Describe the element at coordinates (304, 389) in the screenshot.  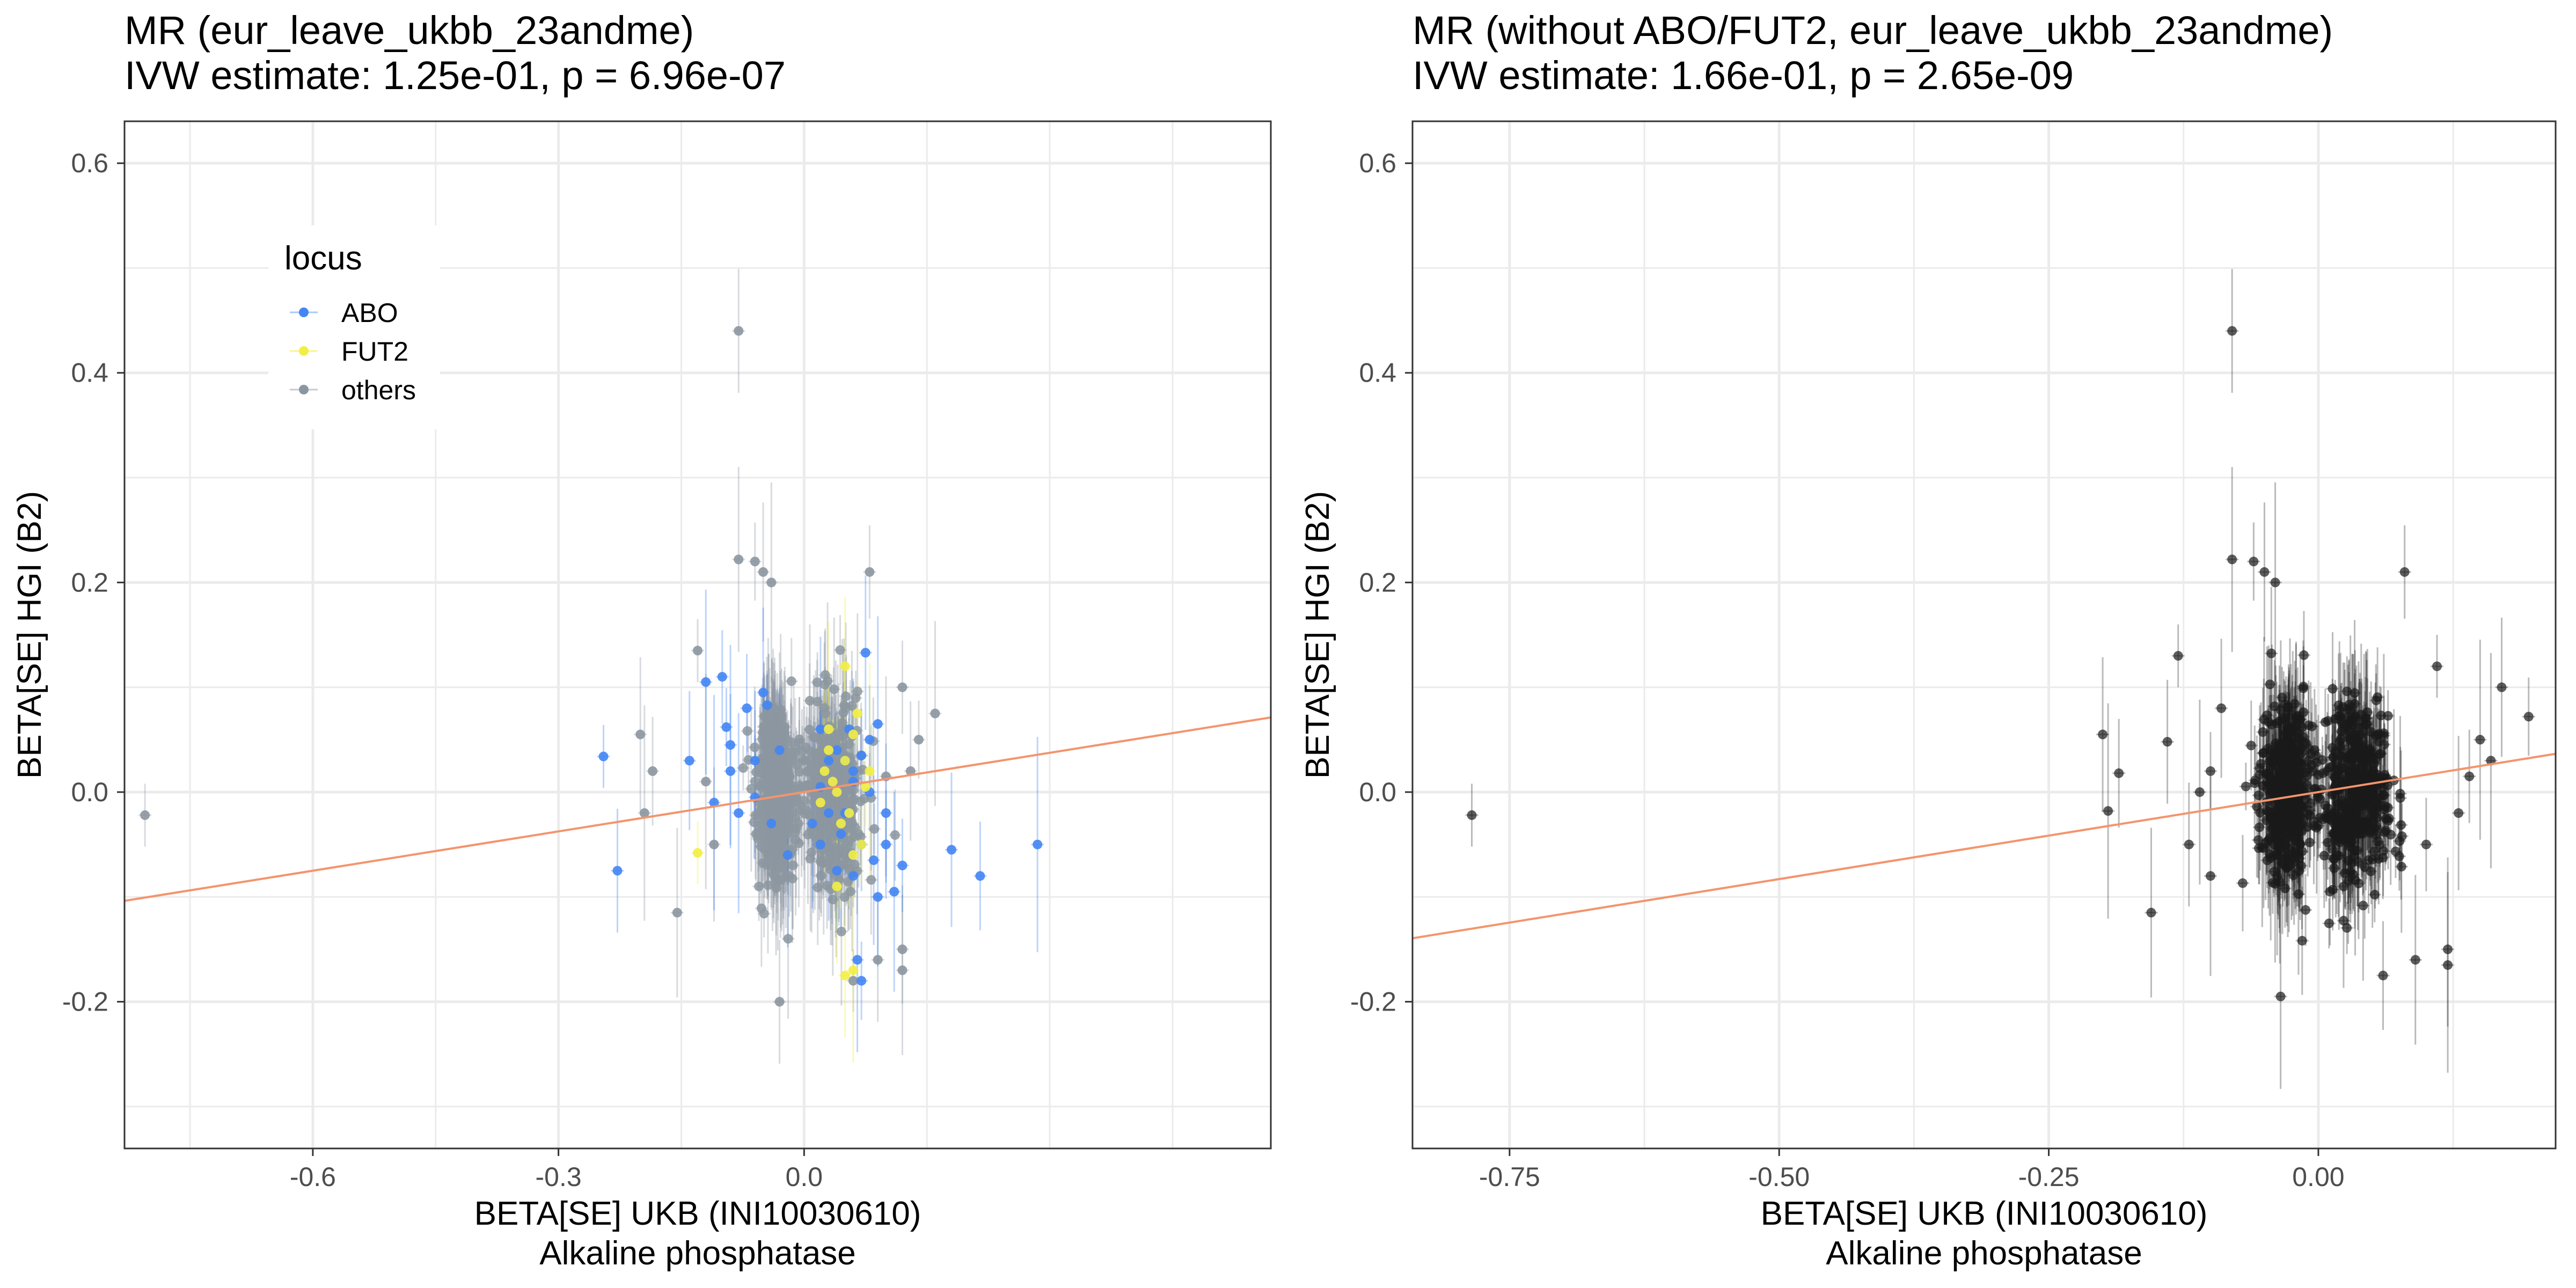
I see `legend-others-key-point` at that location.